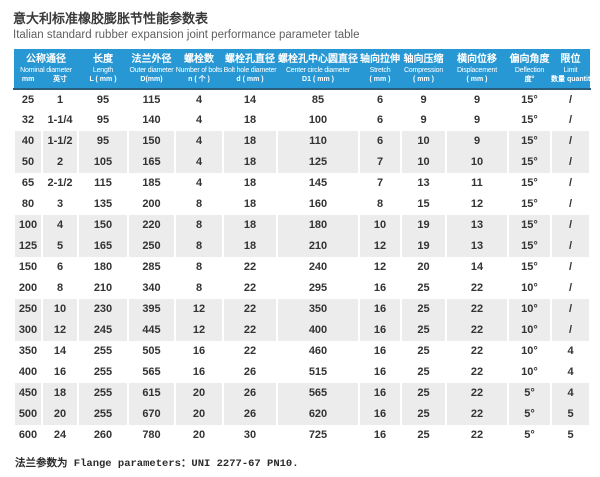 The width and height of the screenshot is (600, 477). I want to click on table-cell: 2-1/2, so click(60, 183).